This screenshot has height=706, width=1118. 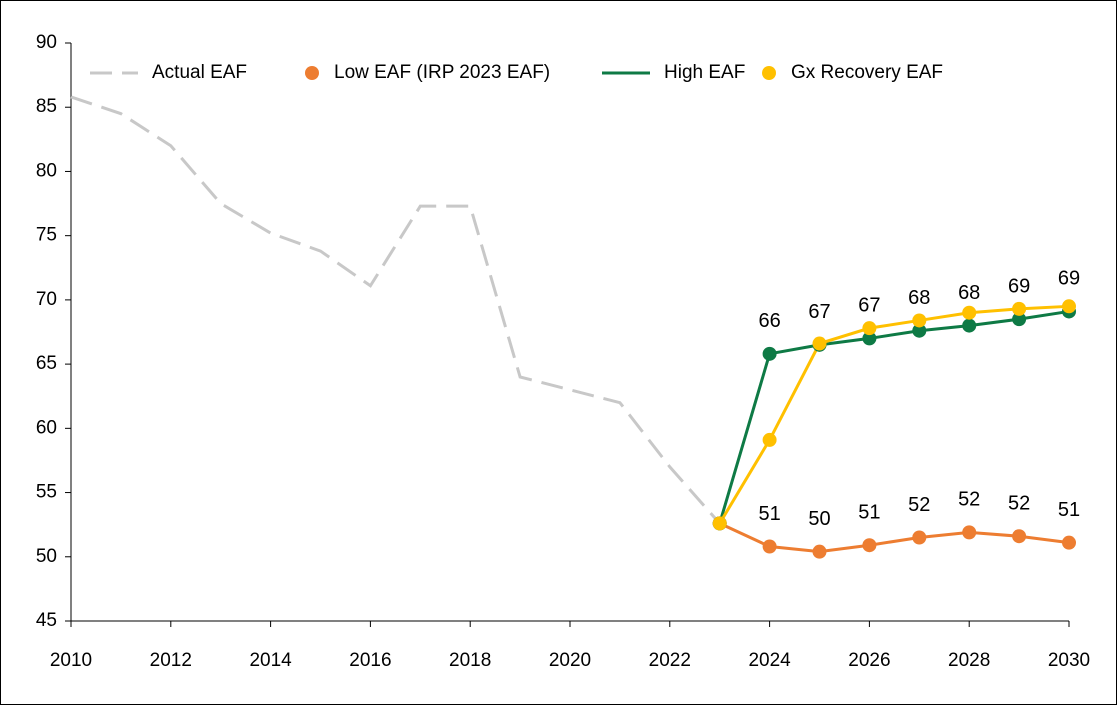 What do you see at coordinates (46, 42) in the screenshot?
I see `y-tick-label: 90` at bounding box center [46, 42].